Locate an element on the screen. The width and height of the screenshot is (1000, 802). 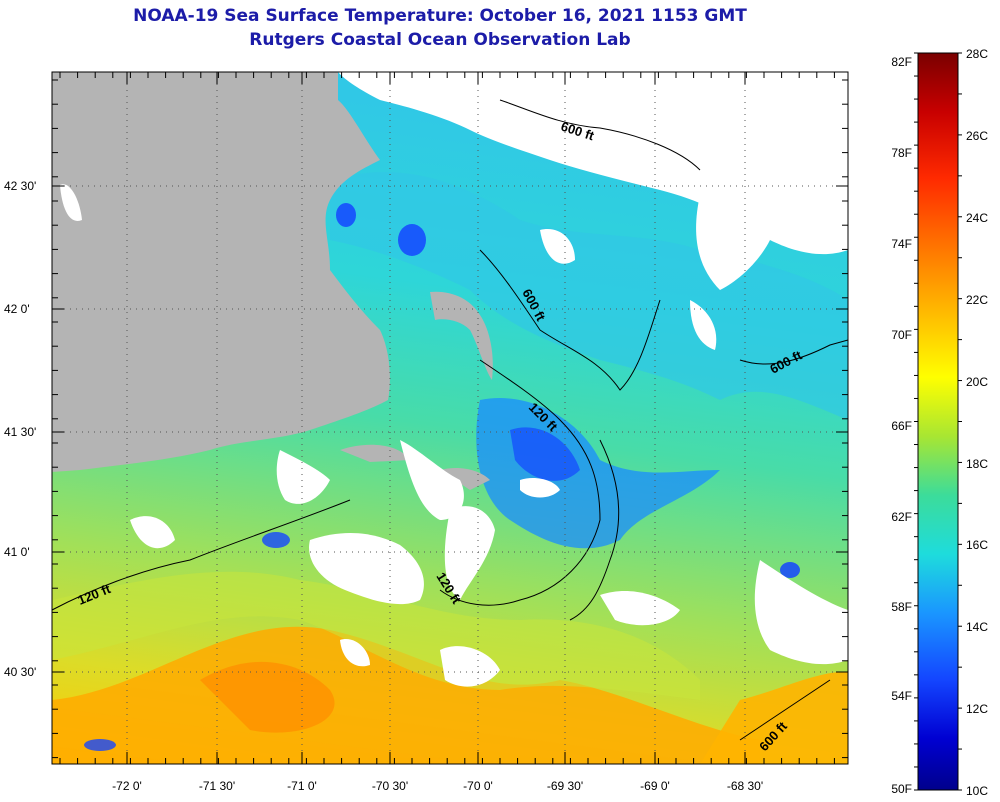
lat-label: 41 30' is located at coordinates (20, 432).